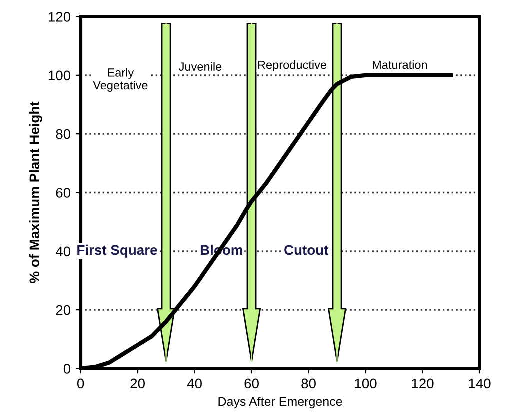  Describe the element at coordinates (480, 383) in the screenshot. I see `x-tick-label: 140` at that location.